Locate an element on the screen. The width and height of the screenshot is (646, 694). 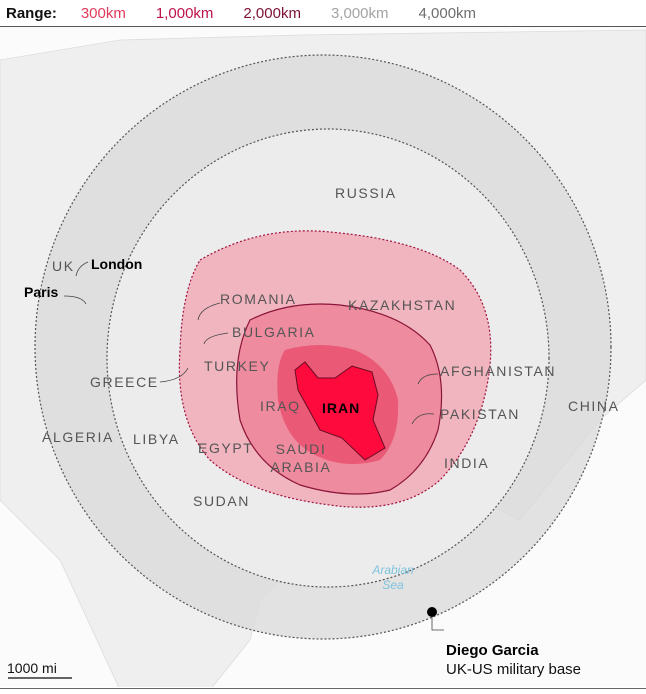
label-iran: IRAN is located at coordinates (341, 408).